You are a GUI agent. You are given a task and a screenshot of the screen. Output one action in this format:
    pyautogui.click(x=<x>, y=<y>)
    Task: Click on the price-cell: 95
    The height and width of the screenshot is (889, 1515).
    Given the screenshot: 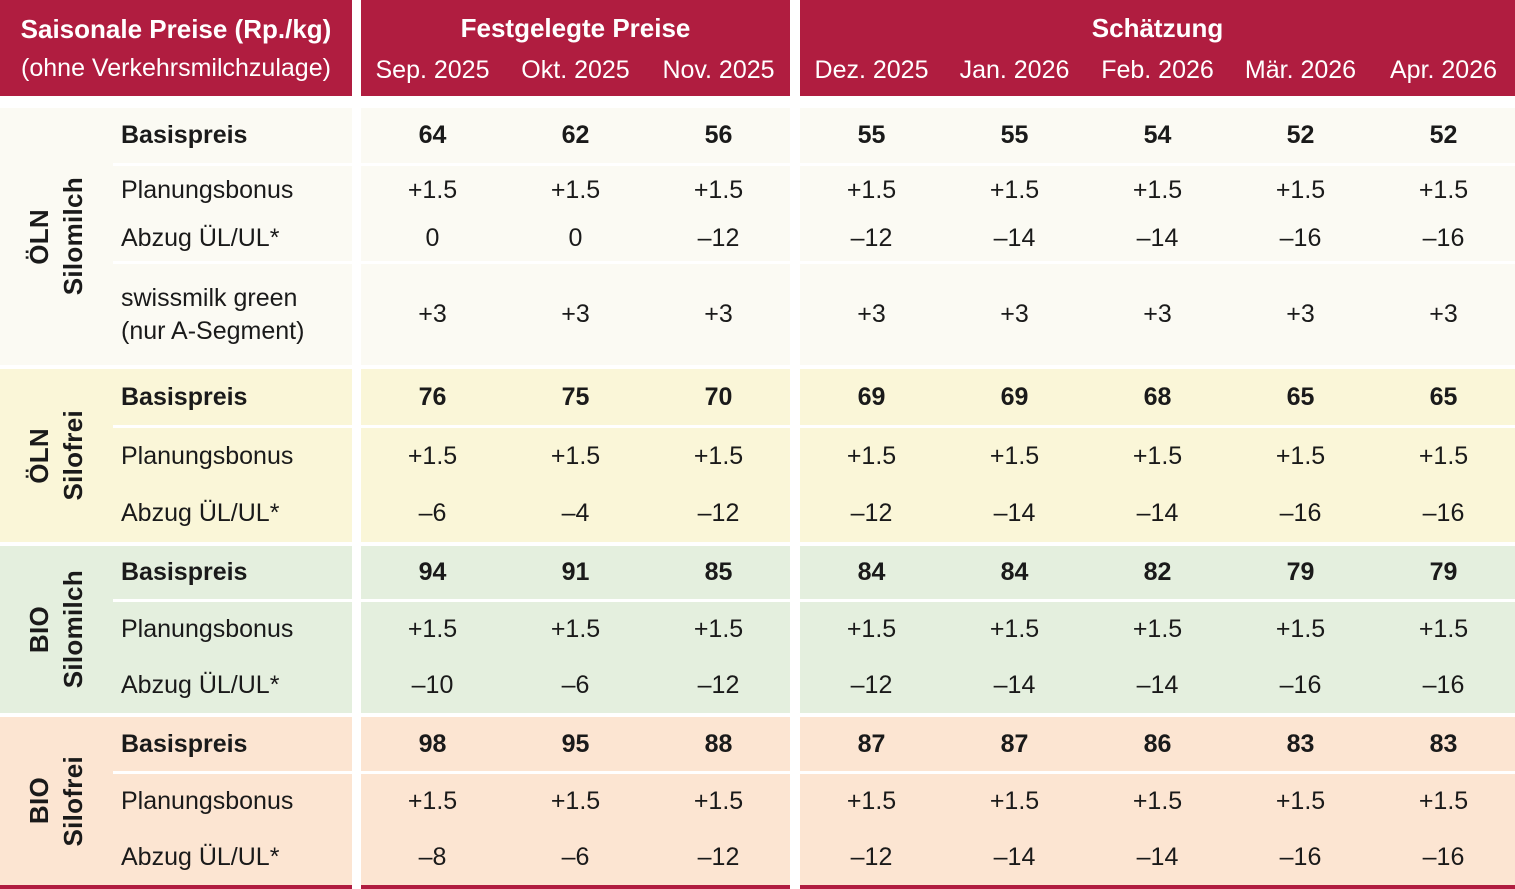 What is the action you would take?
    pyautogui.click(x=575, y=745)
    